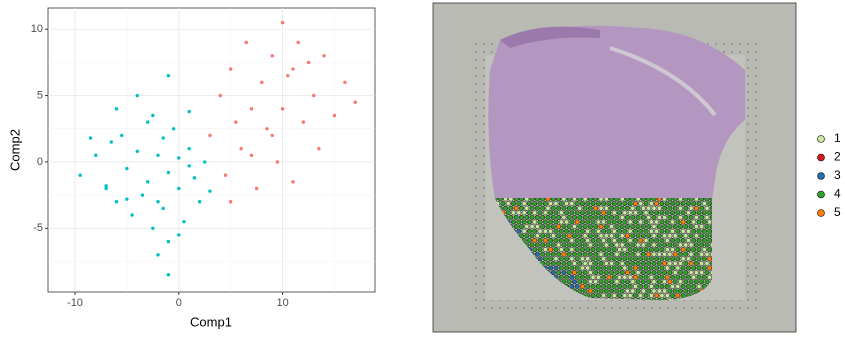 This screenshot has height=343, width=845. What do you see at coordinates (75, 303) in the screenshot?
I see `x-tick-label: -10` at bounding box center [75, 303].